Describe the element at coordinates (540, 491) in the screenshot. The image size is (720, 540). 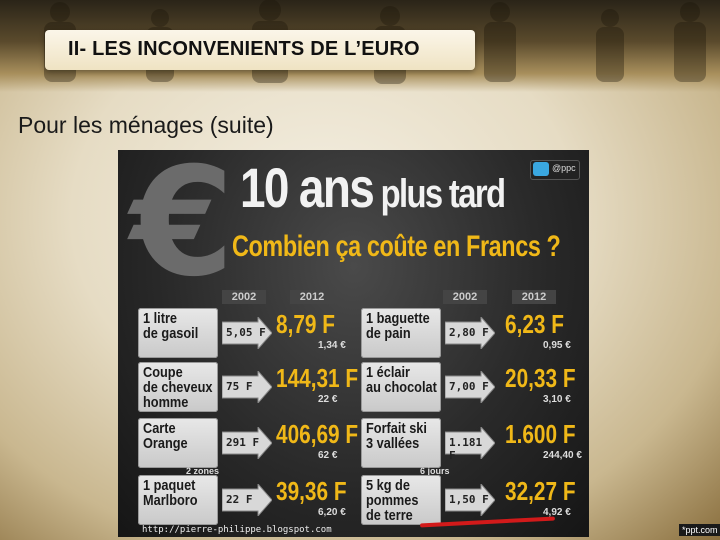
I see `new-price-francs: 32,27 F` at that location.